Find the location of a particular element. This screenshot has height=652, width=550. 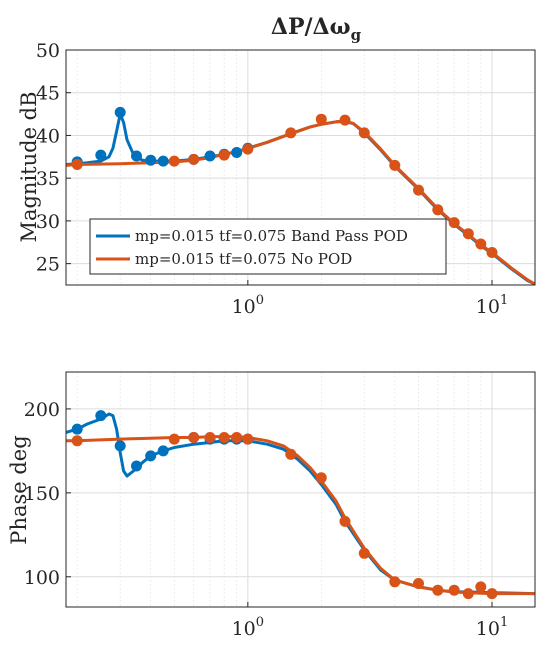

chart-title-main: ΔP/Δω is located at coordinates (311, 27).